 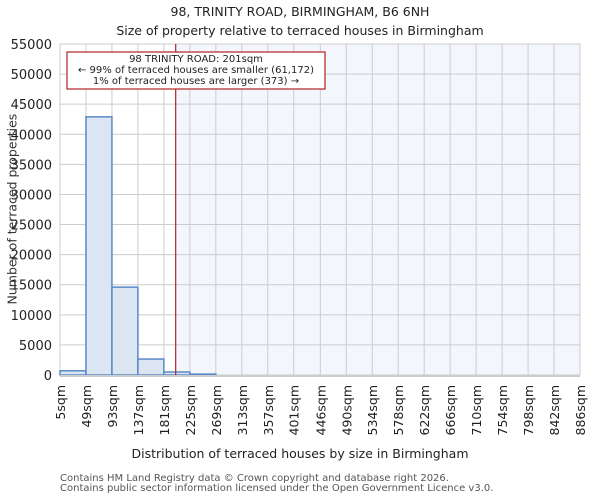 What do you see at coordinates (580, 410) in the screenshot?
I see `x-tick-label: 886sqm` at bounding box center [580, 410].